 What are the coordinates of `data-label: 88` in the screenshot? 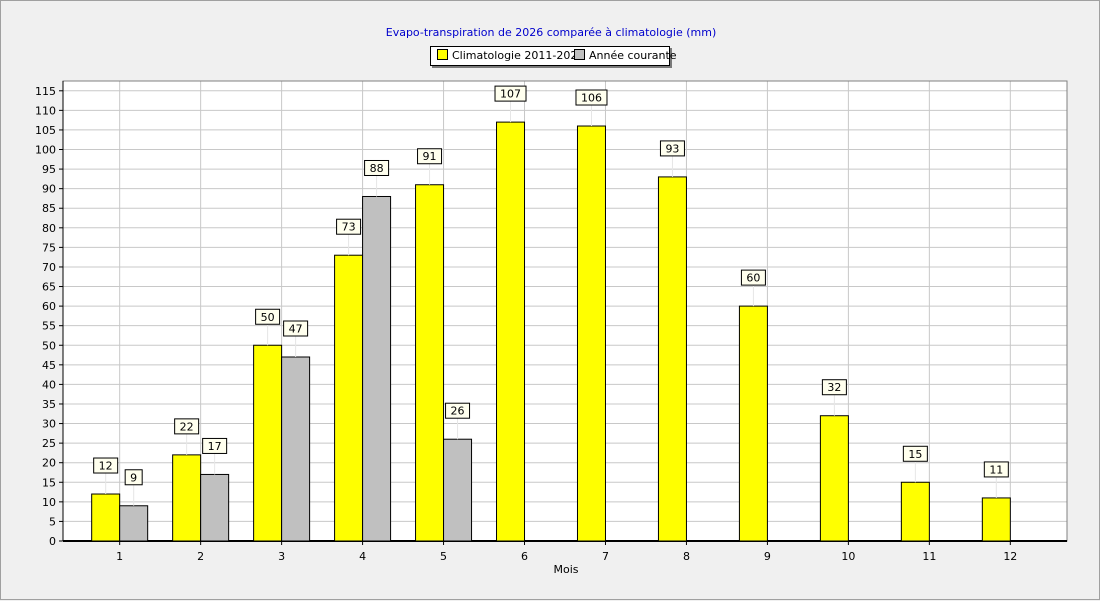 It's located at (377, 168).